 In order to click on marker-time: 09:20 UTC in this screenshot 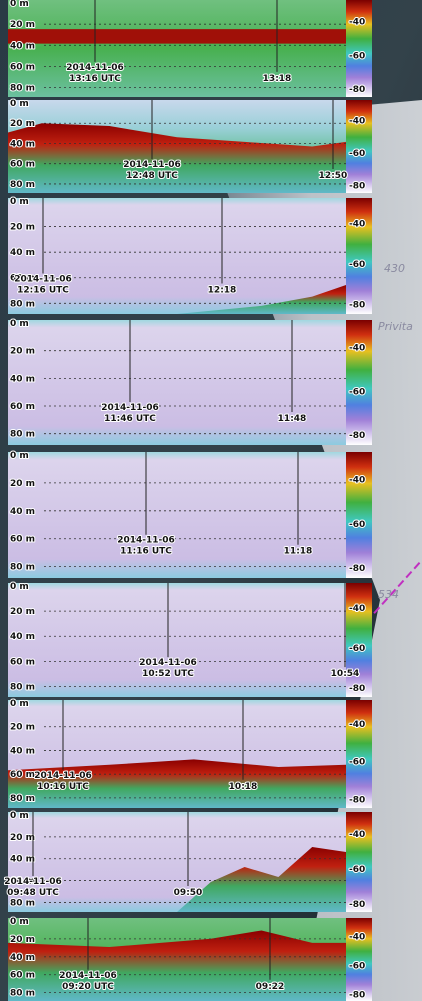, I will do `click(88, 987)`.